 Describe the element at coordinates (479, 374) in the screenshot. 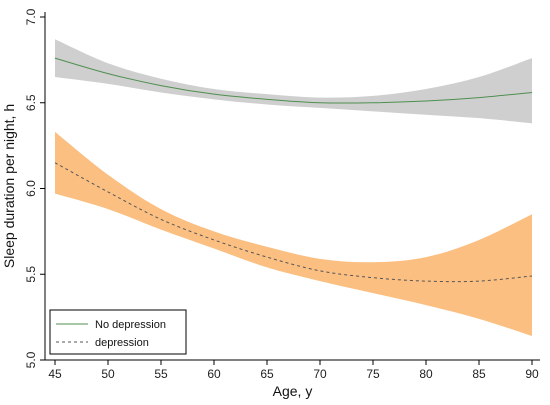

I see `x-tick-label: 85` at that location.